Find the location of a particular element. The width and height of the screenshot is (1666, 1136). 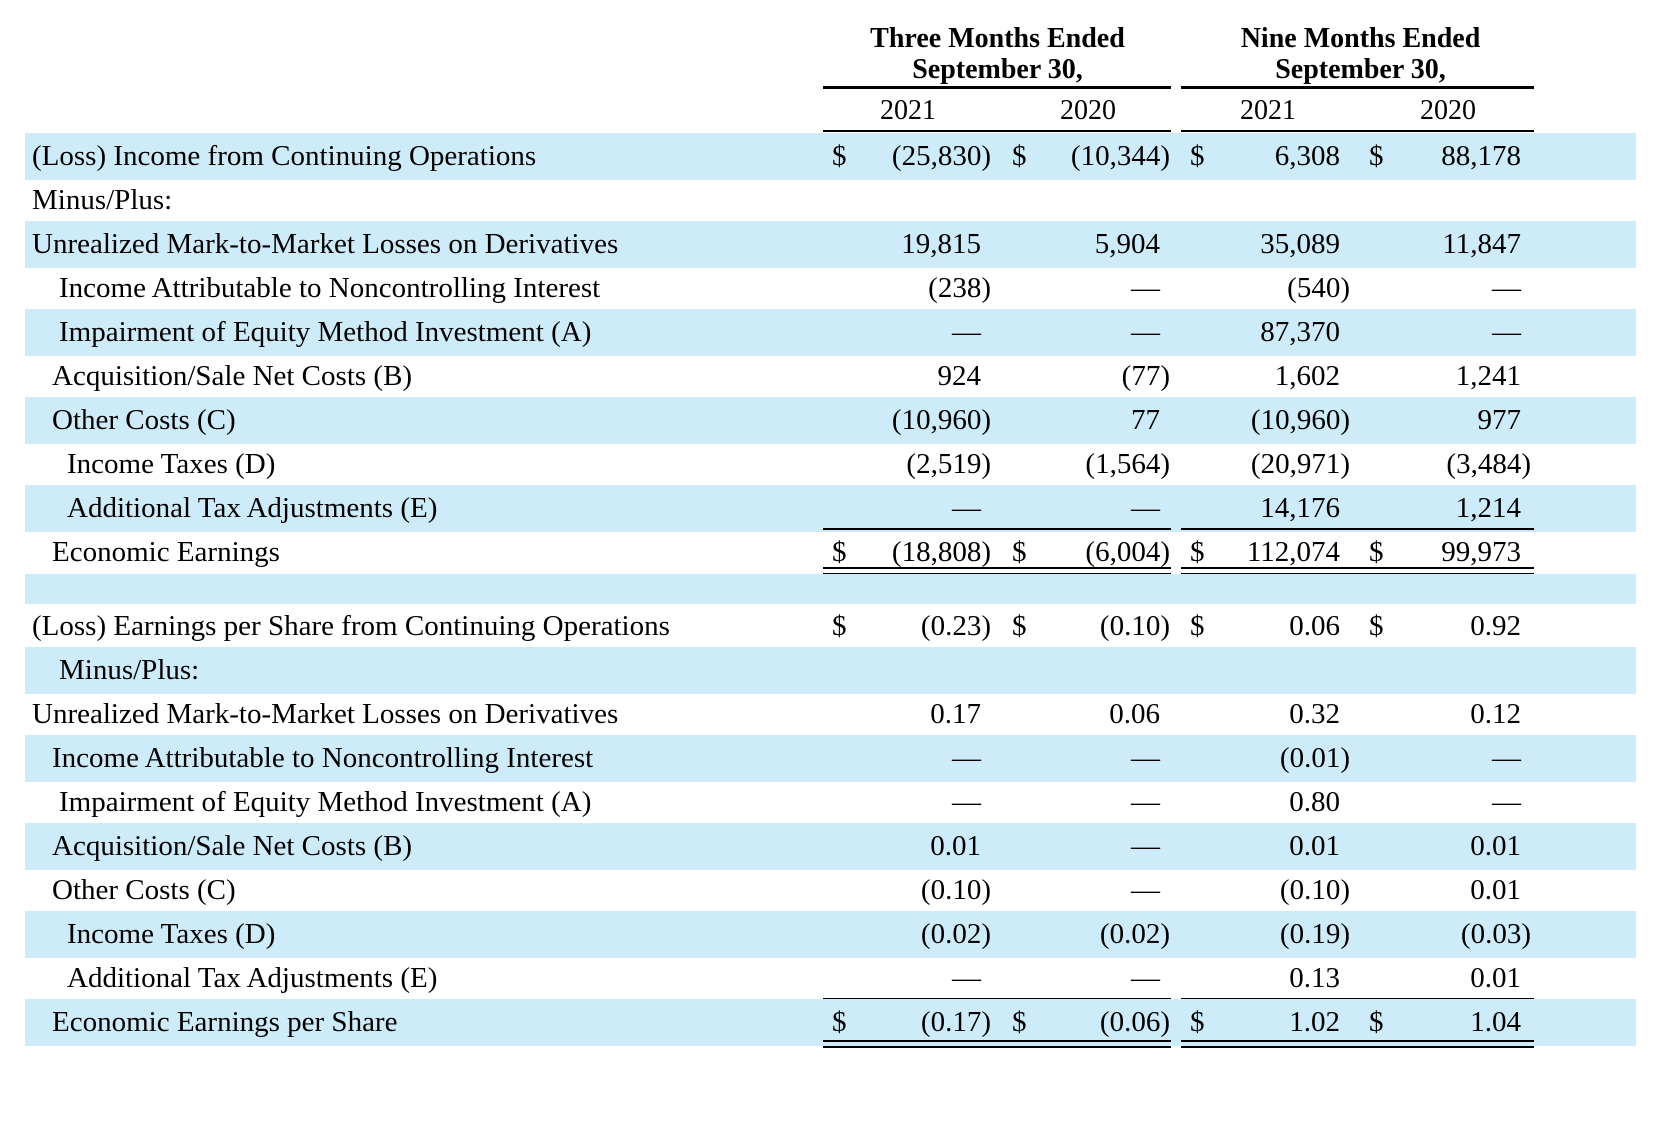

value-nine-2020: 88,178 is located at coordinates (1481, 156).